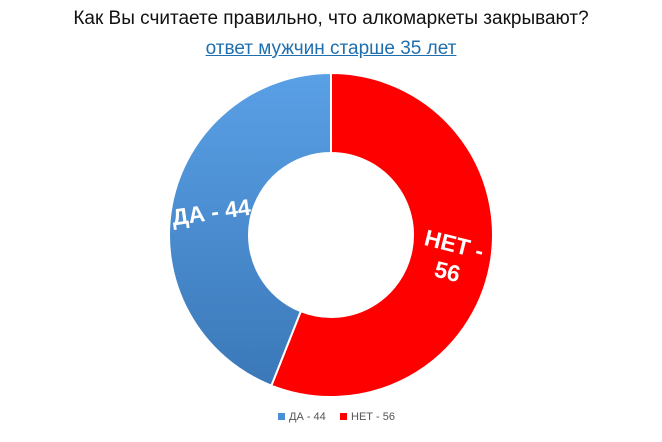  What do you see at coordinates (336, 417) in the screenshot?
I see `legend: ДА - 44 НЕТ - 56` at bounding box center [336, 417].